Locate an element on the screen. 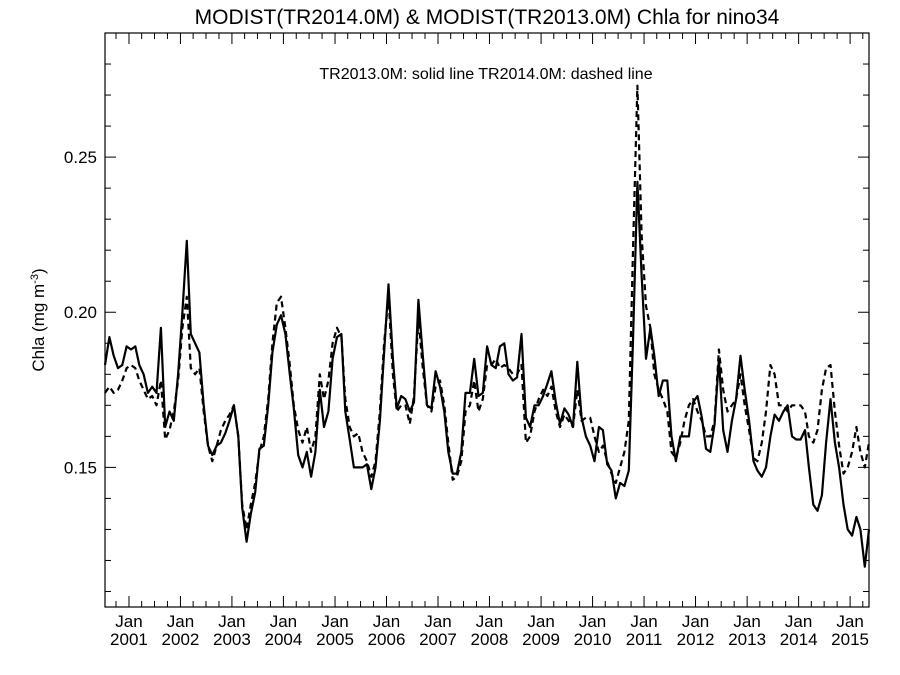 This screenshot has height=675, width=900. y-tick-label: 0.20 is located at coordinates (80, 312).